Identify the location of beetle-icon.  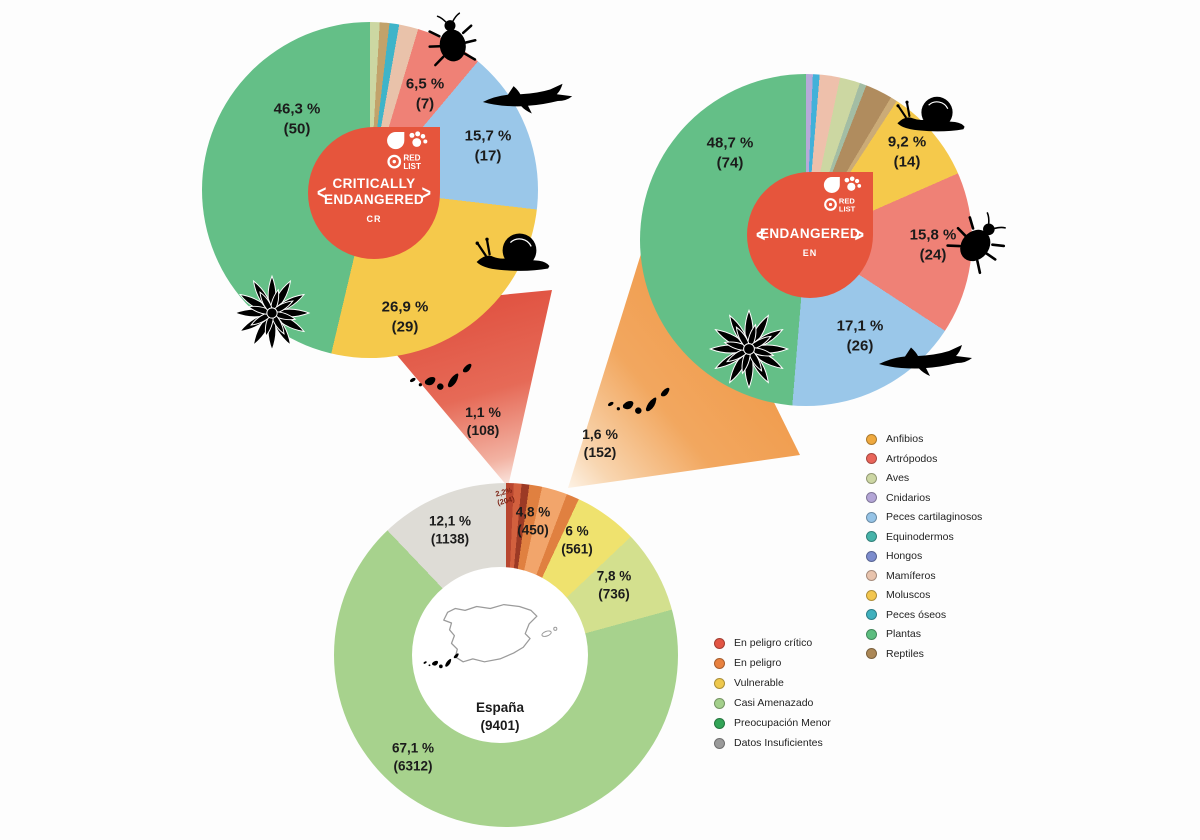
(452, 38).